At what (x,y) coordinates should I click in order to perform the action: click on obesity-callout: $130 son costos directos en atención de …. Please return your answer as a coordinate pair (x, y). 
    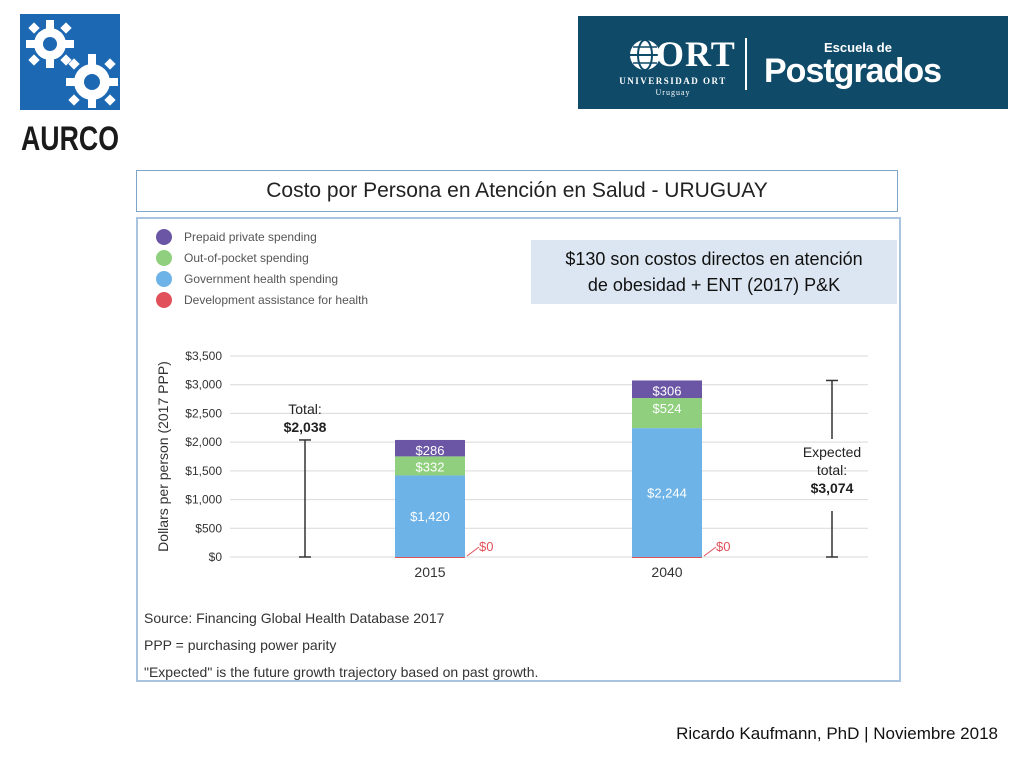
    Looking at the image, I should click on (714, 272).